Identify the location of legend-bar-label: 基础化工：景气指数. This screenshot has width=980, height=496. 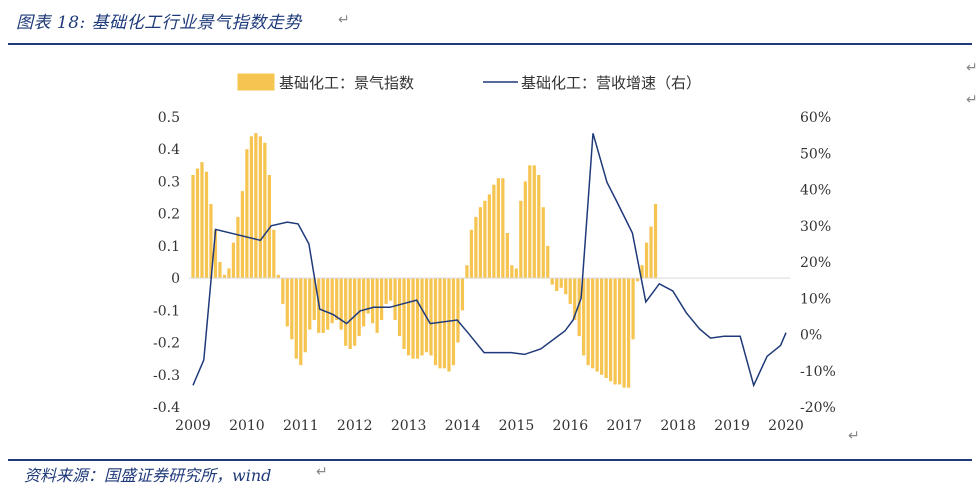
(346, 83).